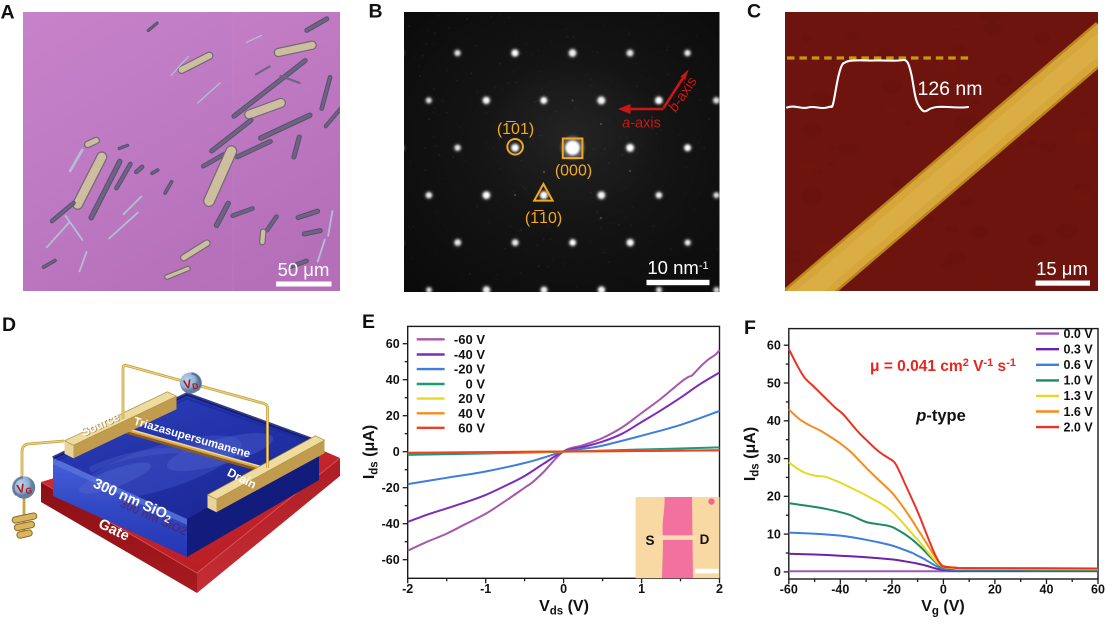 This screenshot has width=1108, height=628. Describe the element at coordinates (943, 366) in the screenshot. I see `svg-text: μ = 0.041 cm2 V-1 s-1` at that location.